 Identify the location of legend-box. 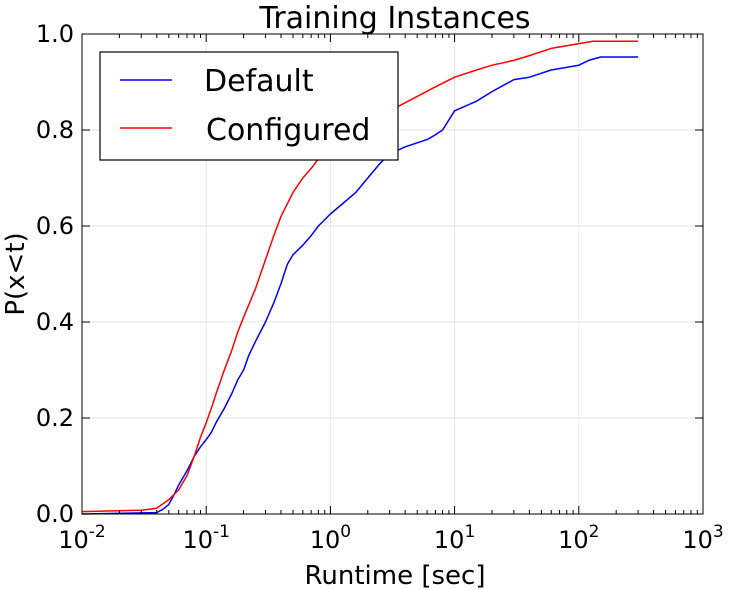
(249, 106).